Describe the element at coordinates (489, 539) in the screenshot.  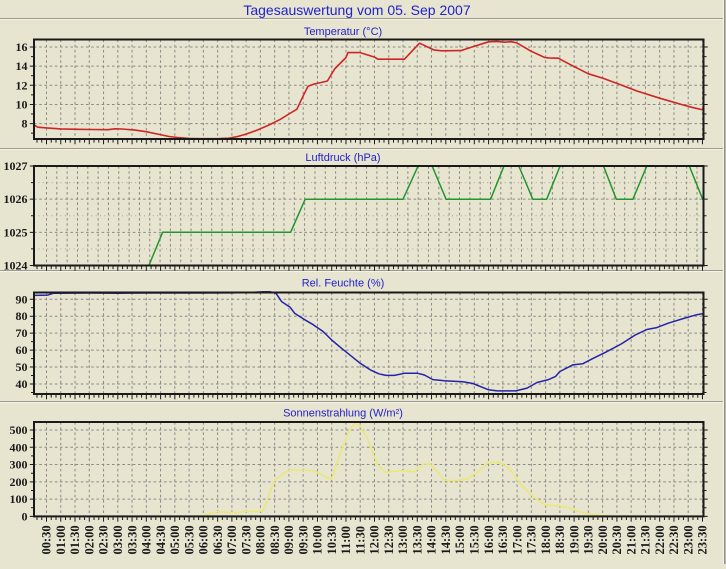
I see `svg-text: 16:00` at that location.